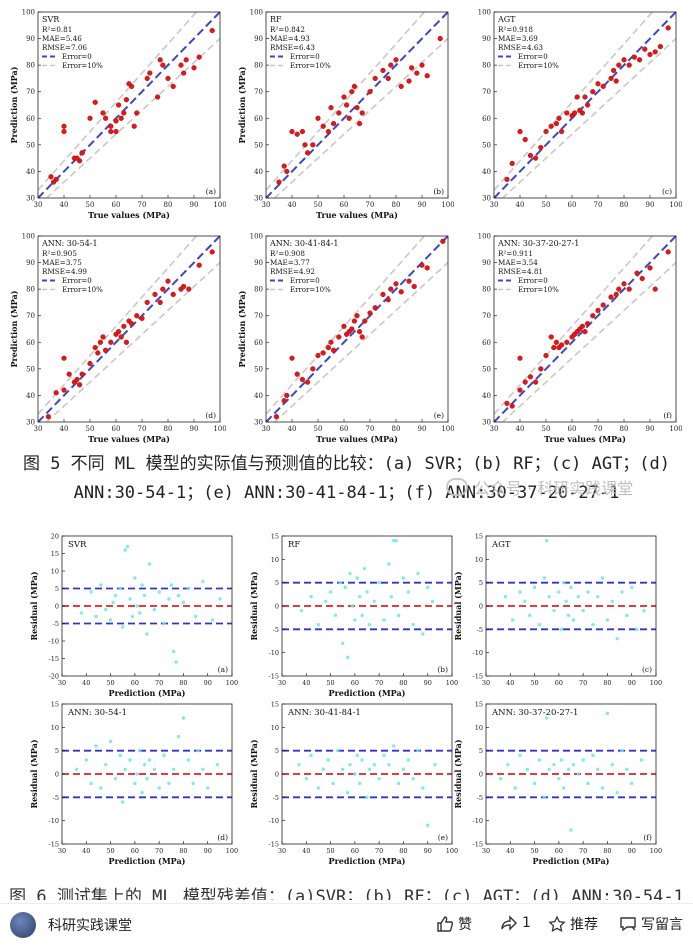 The height and width of the screenshot is (946, 693). I want to click on x-tick-label: 40, so click(306, 683).